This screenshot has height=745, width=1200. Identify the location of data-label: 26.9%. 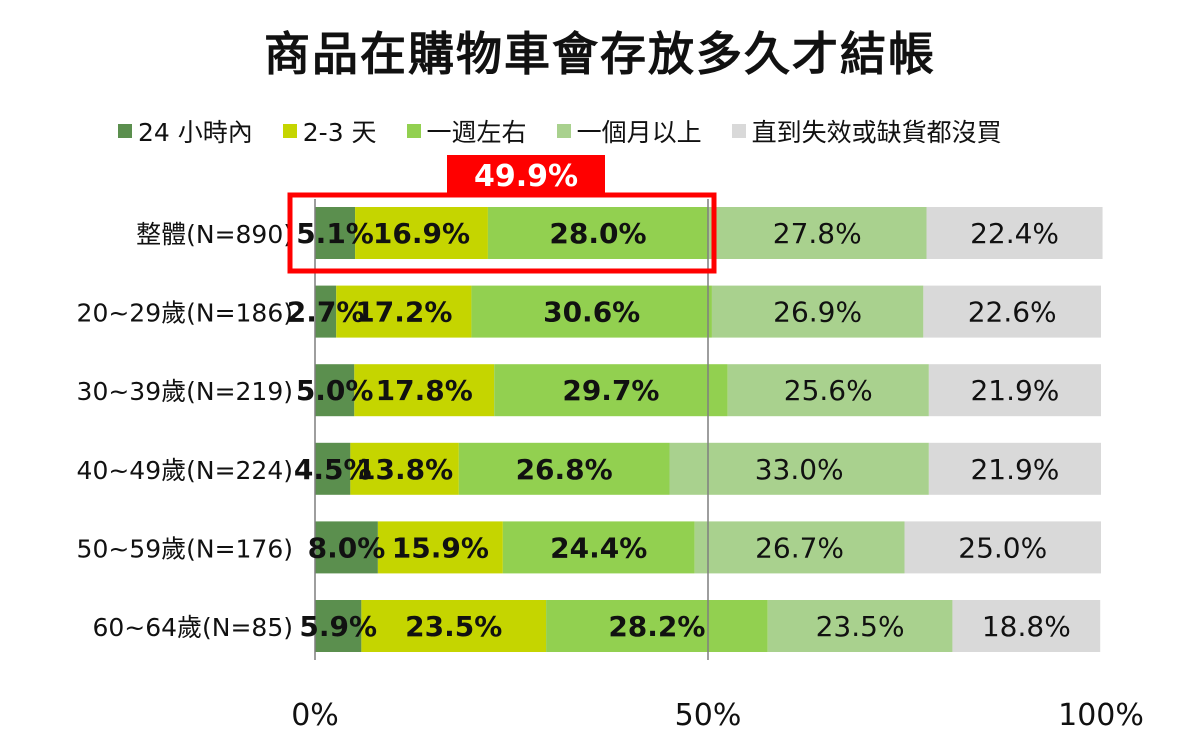
(817, 312).